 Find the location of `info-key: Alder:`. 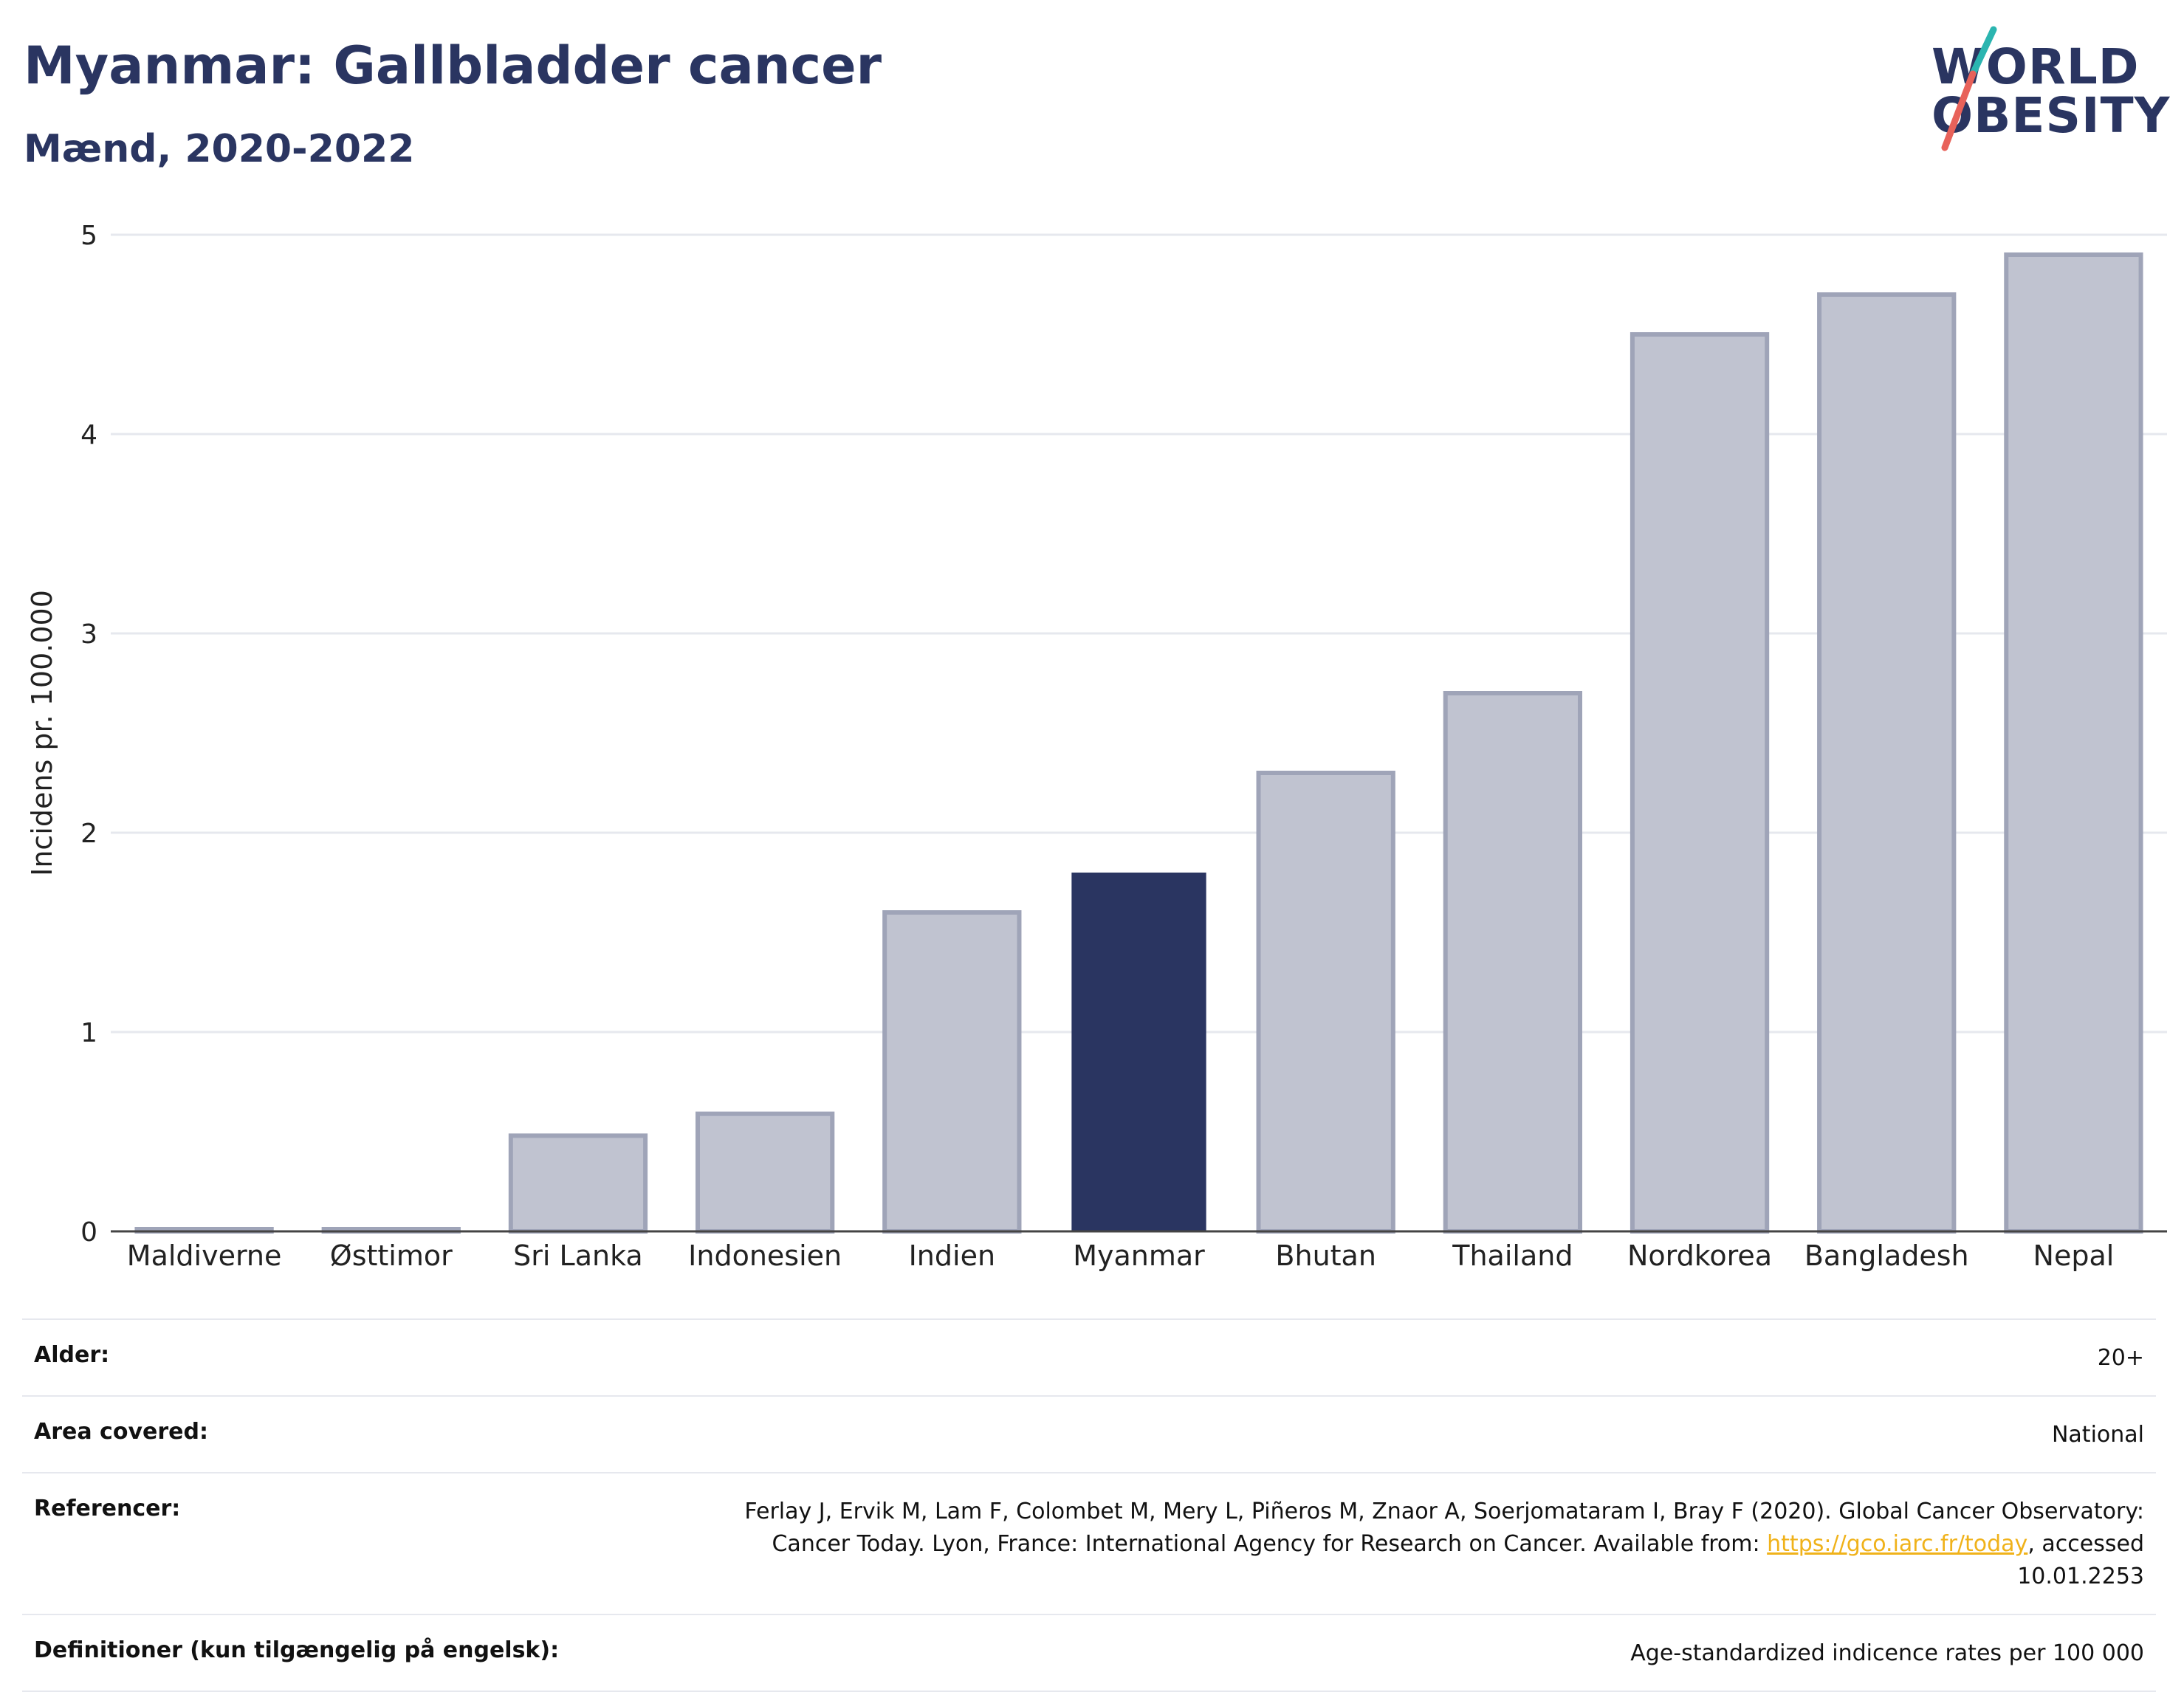

info-key: Alder: is located at coordinates (72, 1355).